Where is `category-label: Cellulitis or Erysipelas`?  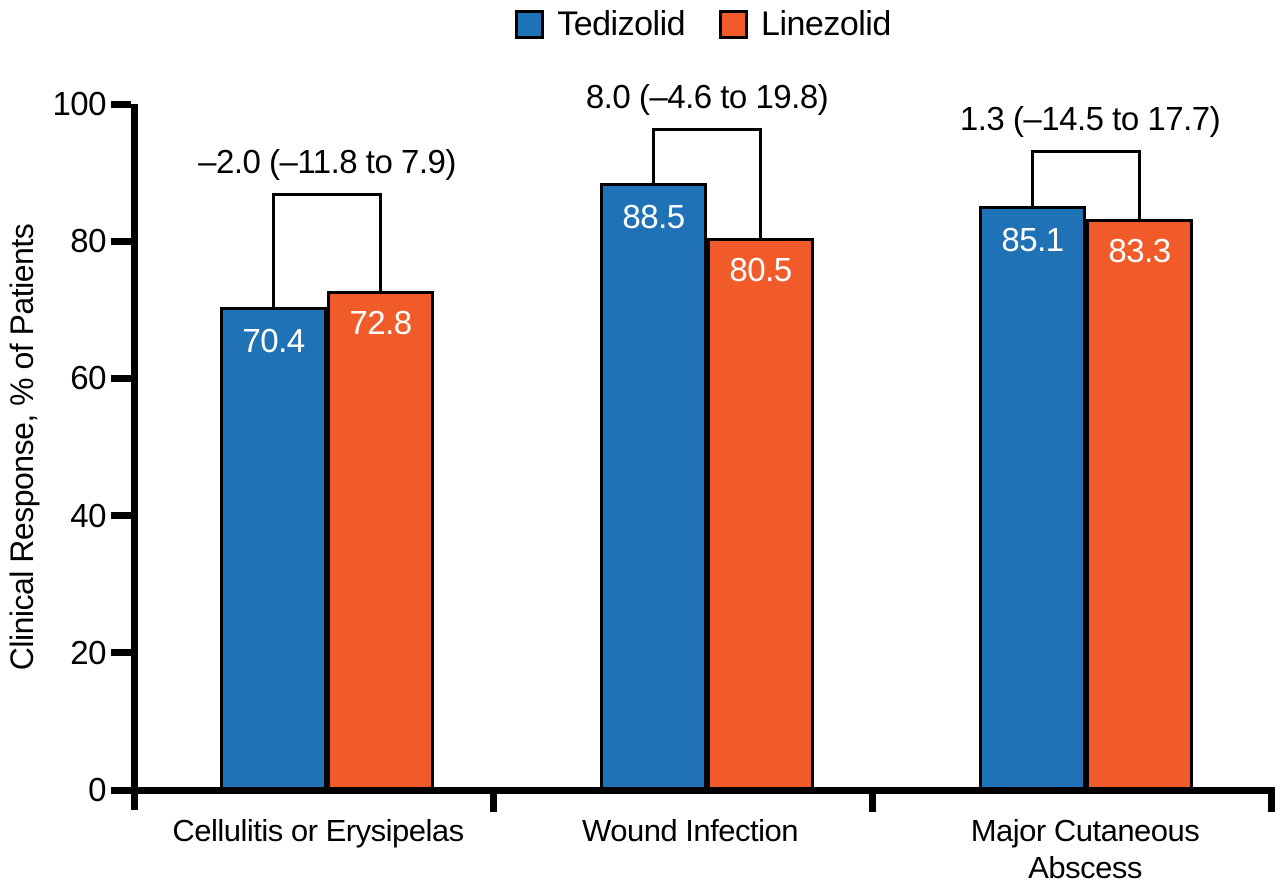
category-label: Cellulitis or Erysipelas is located at coordinates (318, 830).